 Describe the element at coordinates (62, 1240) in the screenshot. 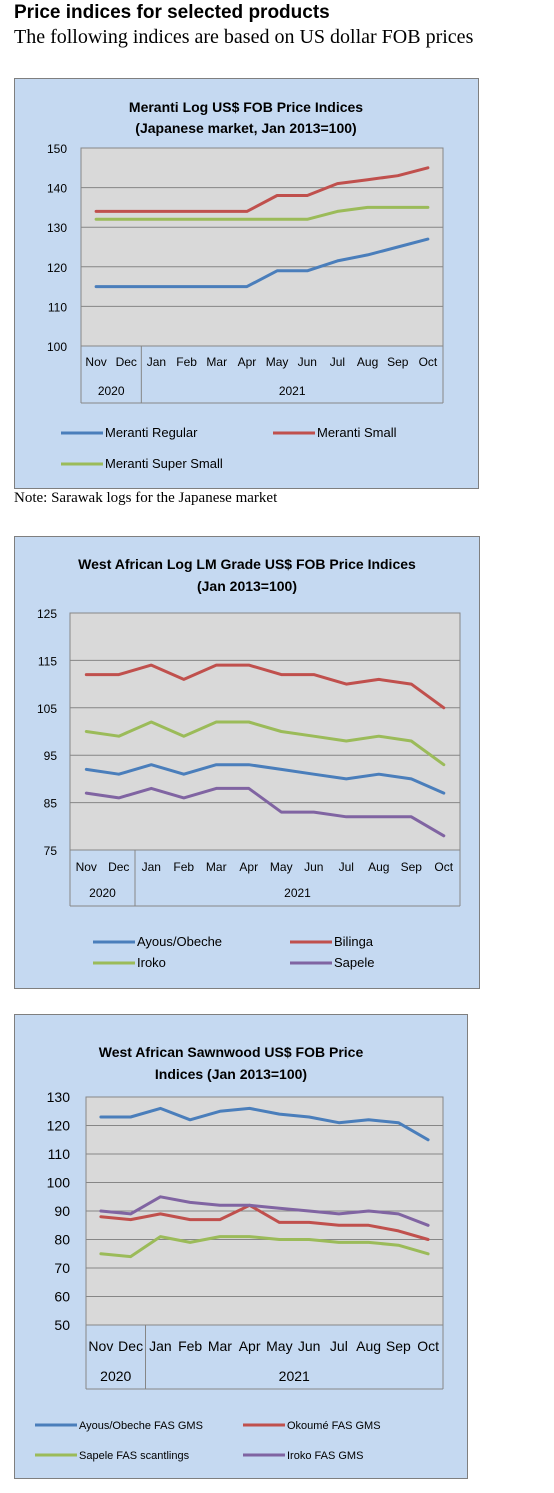

I see `y-tick-label: 80` at that location.